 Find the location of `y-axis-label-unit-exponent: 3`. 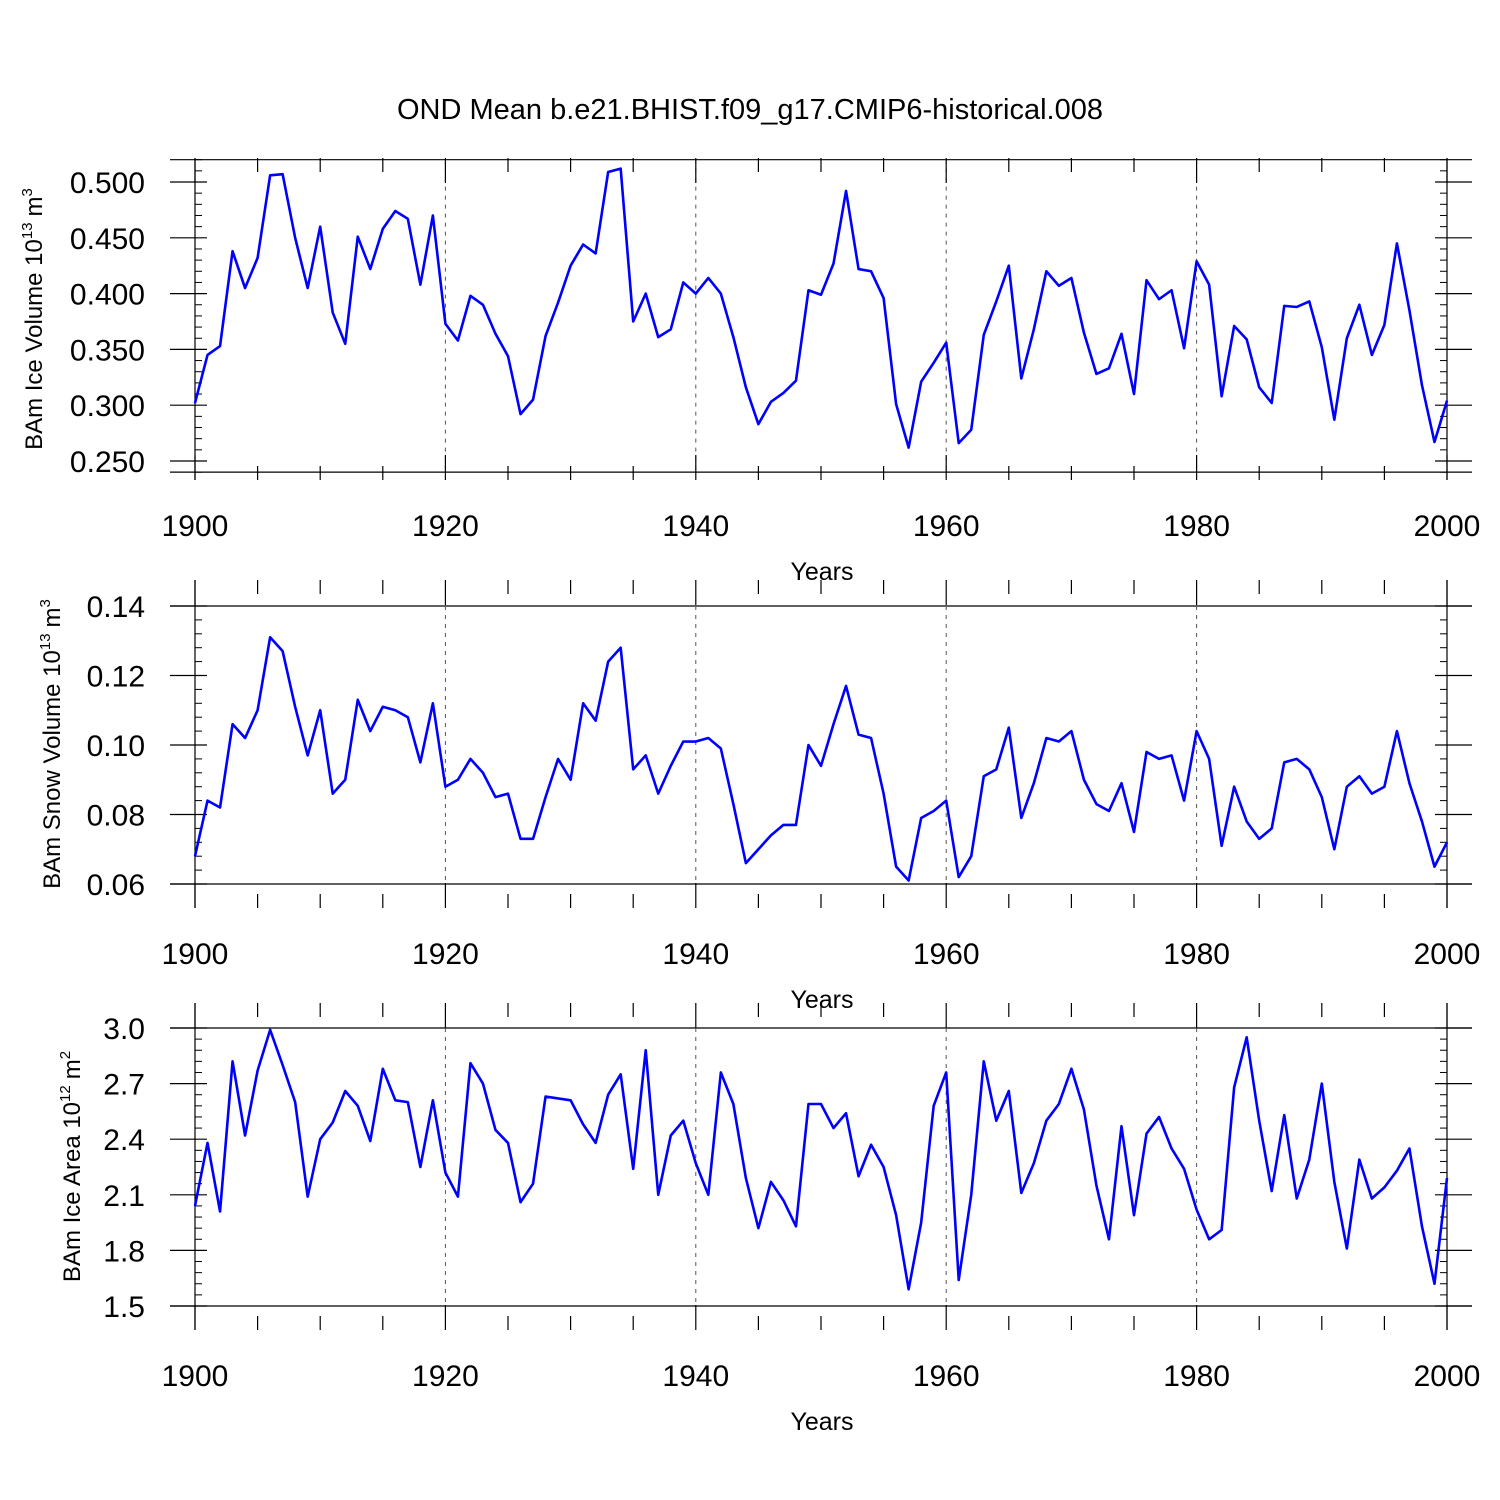

y-axis-label-unit-exponent: 3 is located at coordinates (27, 192).